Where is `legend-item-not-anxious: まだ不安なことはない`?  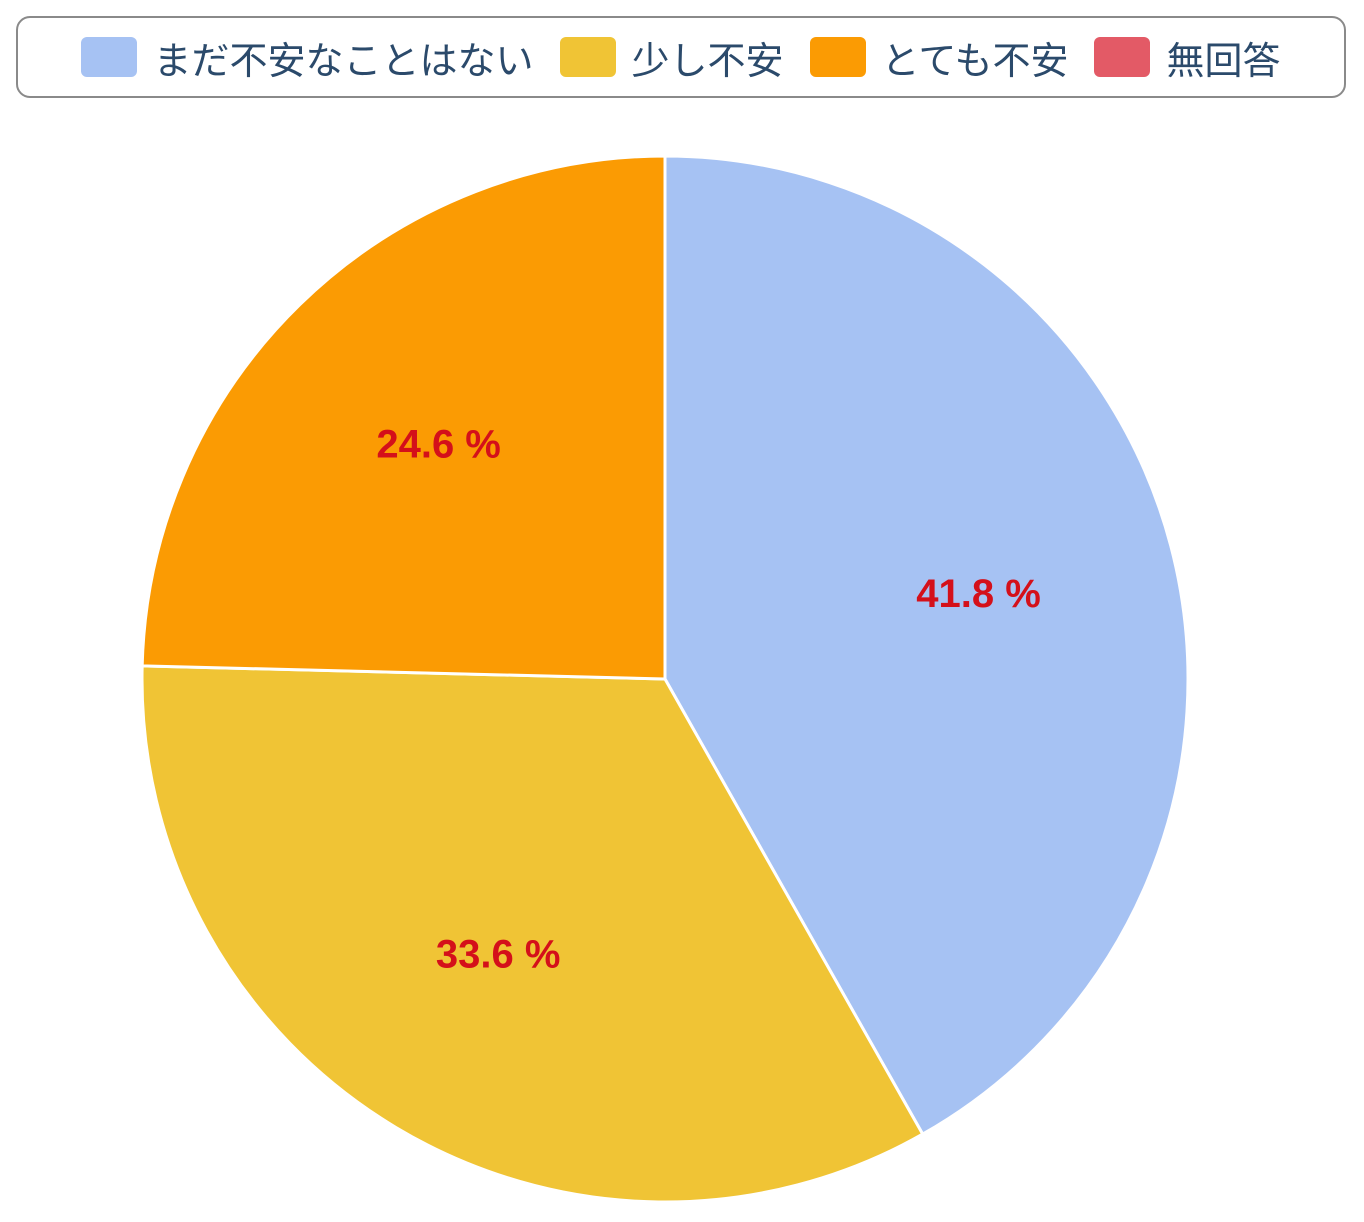
legend-item-not-anxious: まだ不安なことはない is located at coordinates (307, 57).